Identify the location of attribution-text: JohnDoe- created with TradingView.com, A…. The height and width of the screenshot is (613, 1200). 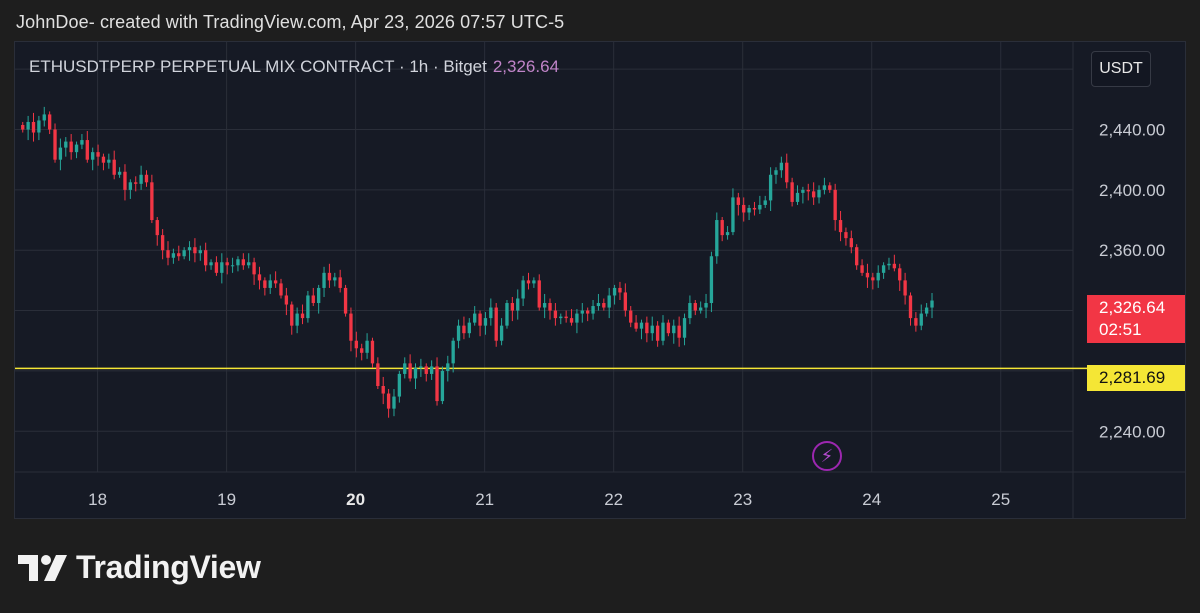
(290, 22).